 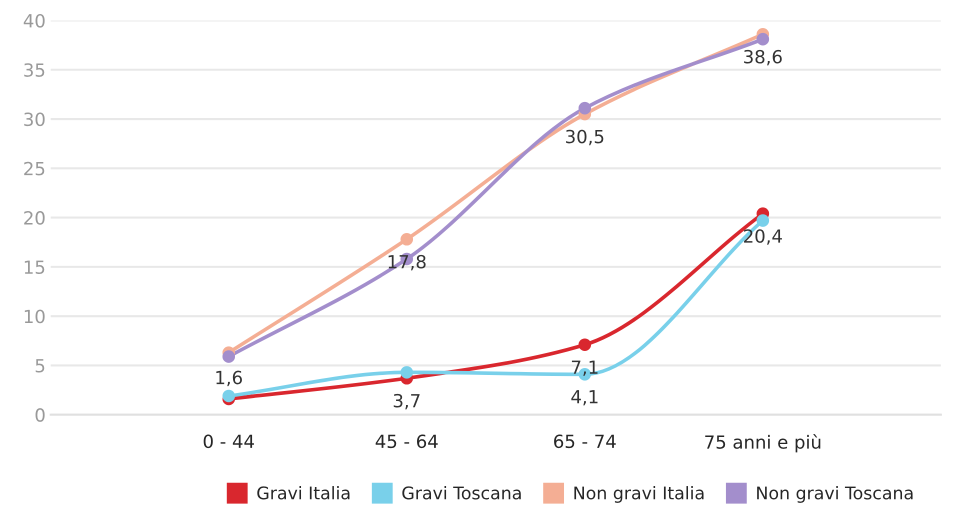 What do you see at coordinates (585, 138) in the screenshot?
I see `data-label: 30,5` at bounding box center [585, 138].